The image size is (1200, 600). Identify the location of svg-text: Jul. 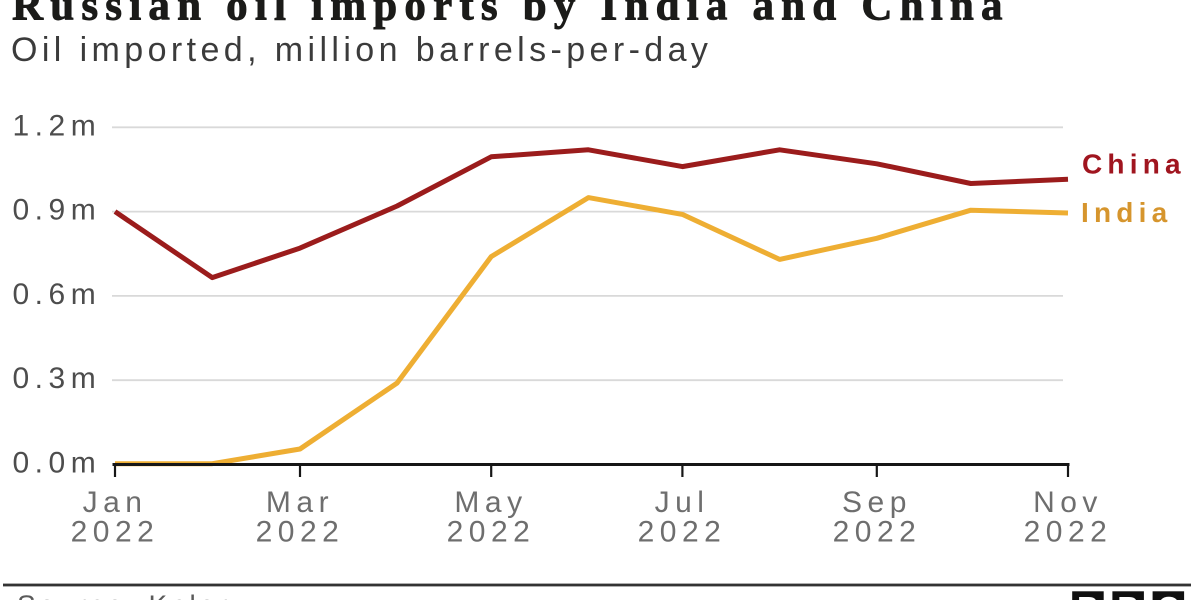
(682, 502).